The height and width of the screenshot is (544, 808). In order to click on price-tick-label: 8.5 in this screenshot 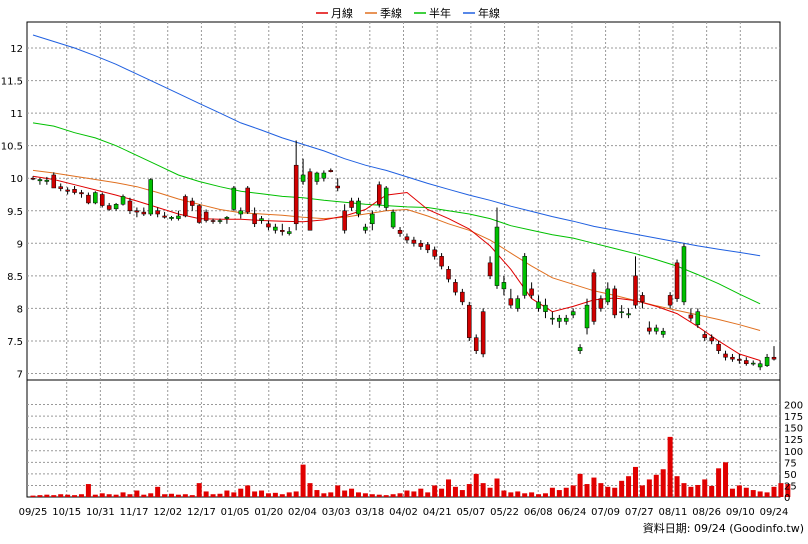, I will do `click(15, 277)`.